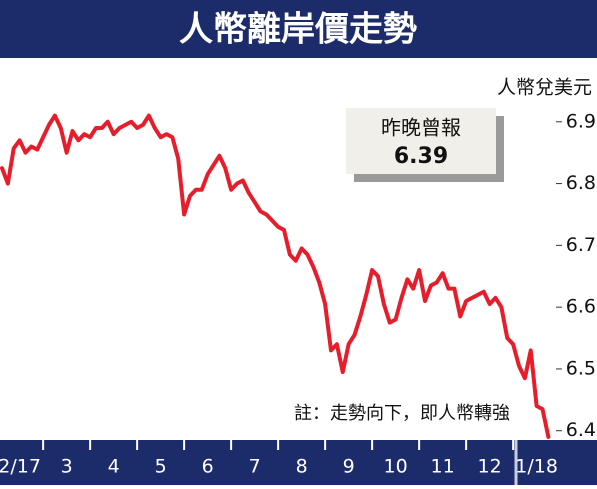 This screenshot has height=489, width=597. I want to click on annotation-title: 昨晚曾報, so click(421, 128).